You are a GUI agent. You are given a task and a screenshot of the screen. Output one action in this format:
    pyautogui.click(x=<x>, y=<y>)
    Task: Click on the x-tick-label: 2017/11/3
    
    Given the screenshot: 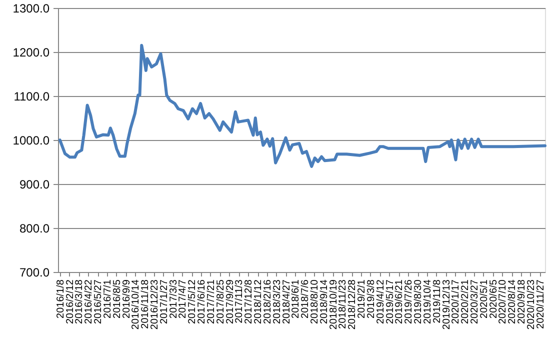 What is the action you would take?
    pyautogui.click(x=240, y=301)
    